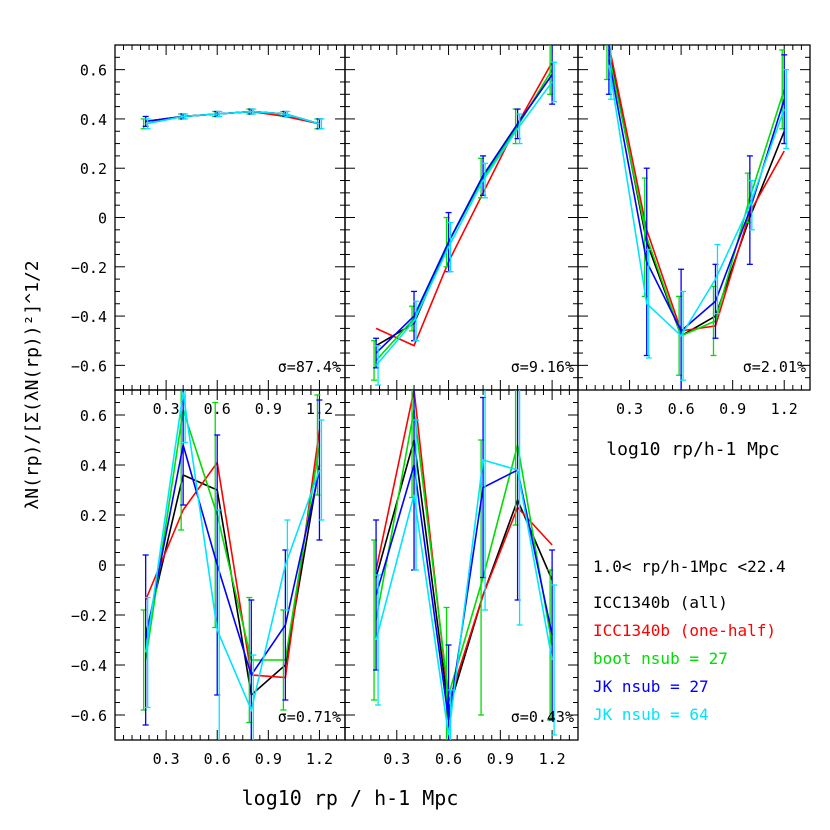  What do you see at coordinates (542, 367) in the screenshot?
I see `sigma-label: σ=9.16%` at bounding box center [542, 367].